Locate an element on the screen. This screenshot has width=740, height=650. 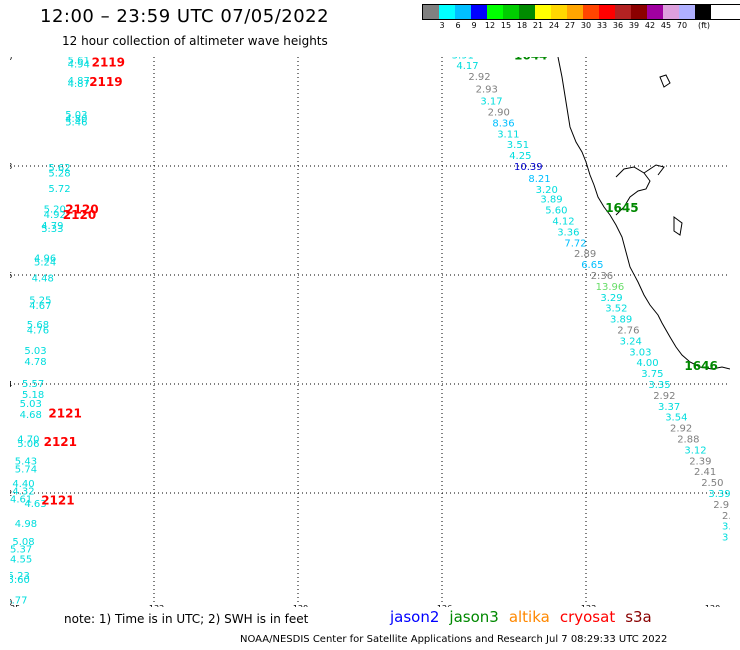
wave-height-value: 3.91 is located at coordinates (463, 59).